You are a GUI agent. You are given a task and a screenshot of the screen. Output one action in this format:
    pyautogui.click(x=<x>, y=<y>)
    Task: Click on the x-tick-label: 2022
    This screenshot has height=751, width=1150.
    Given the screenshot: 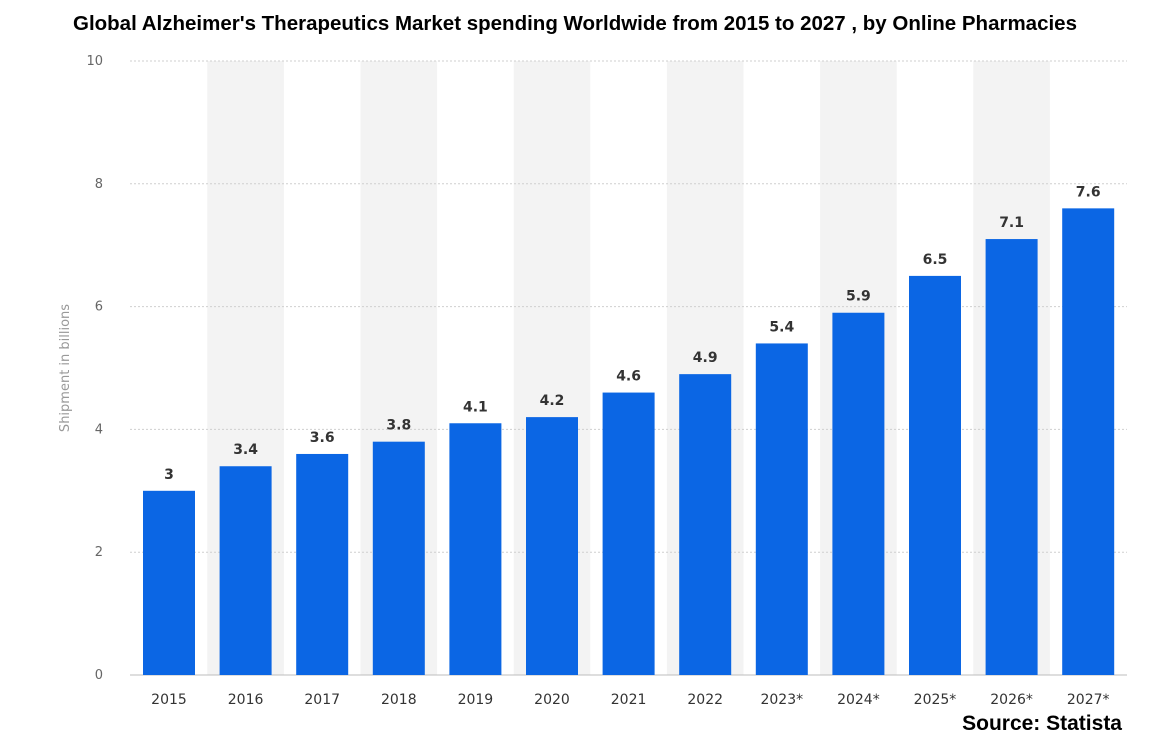 What is the action you would take?
    pyautogui.click(x=705, y=700)
    